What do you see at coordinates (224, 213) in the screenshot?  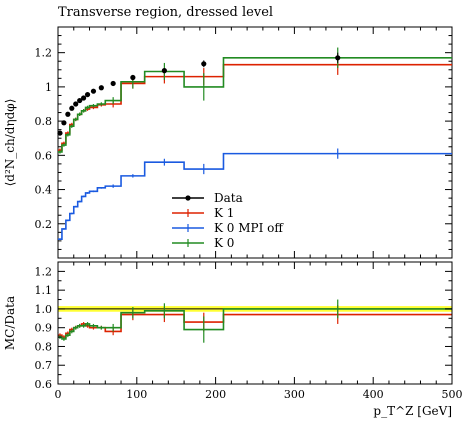 I see `legend-label: K 1` at bounding box center [224, 213].